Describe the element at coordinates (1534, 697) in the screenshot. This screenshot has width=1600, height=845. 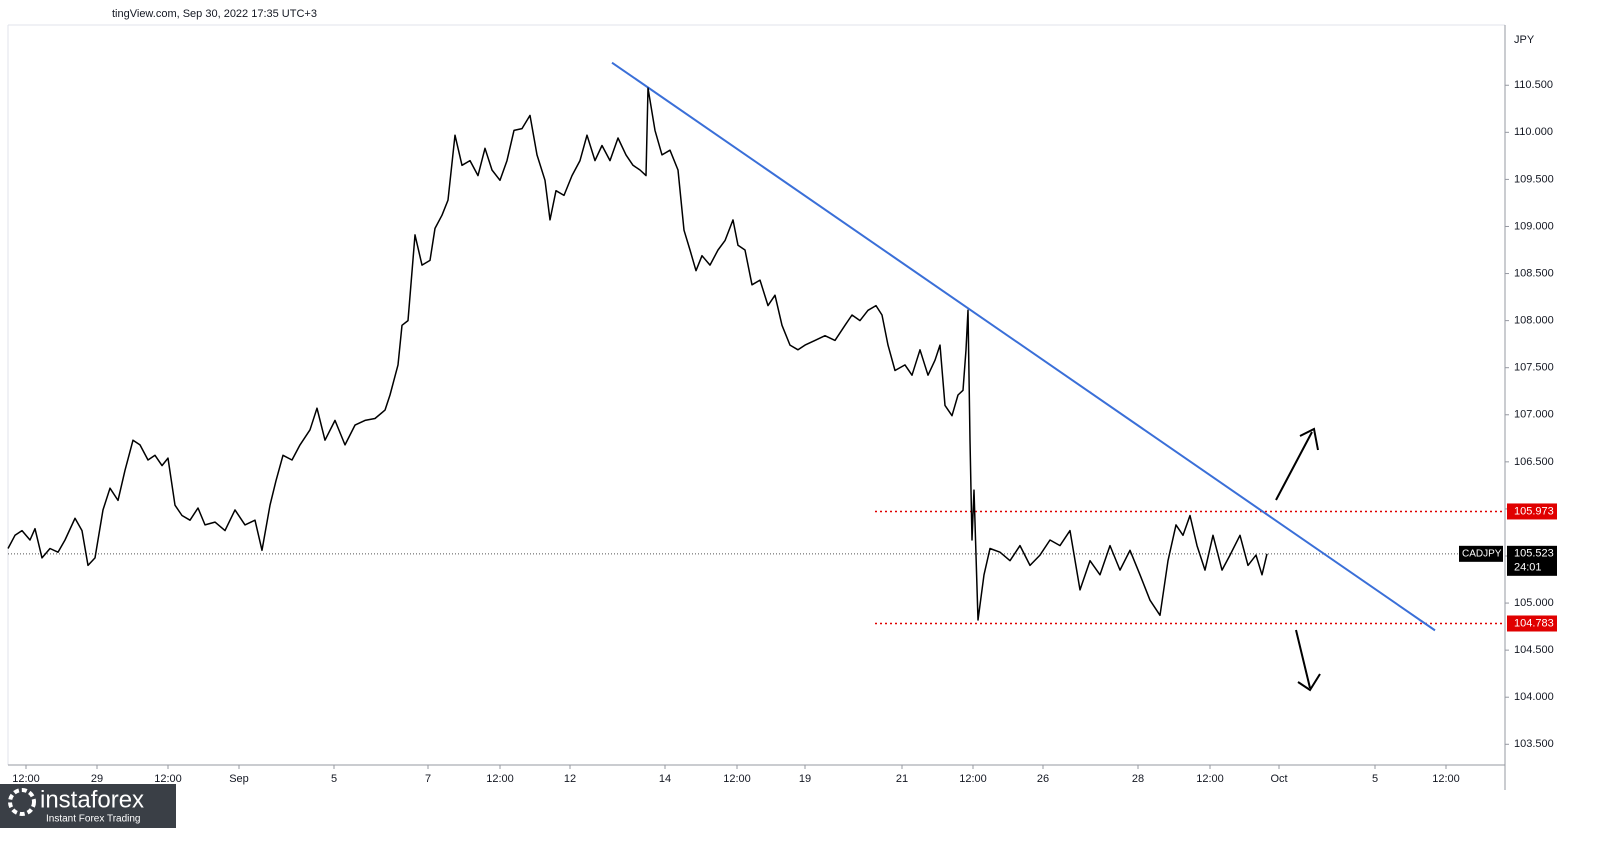
I see `y-tick-label: 104.000` at that location.